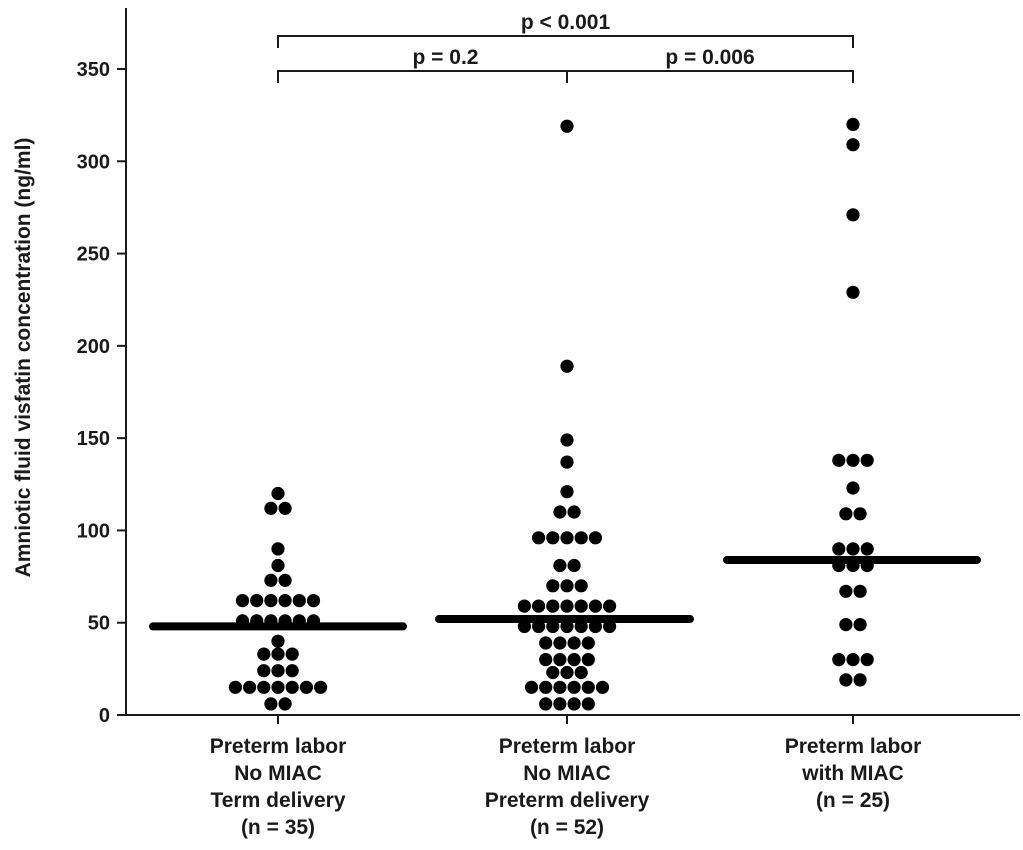 Image resolution: width=1023 pixels, height=850 pixels. Describe the element at coordinates (852, 773) in the screenshot. I see `category-label-line: with MIAC` at that location.